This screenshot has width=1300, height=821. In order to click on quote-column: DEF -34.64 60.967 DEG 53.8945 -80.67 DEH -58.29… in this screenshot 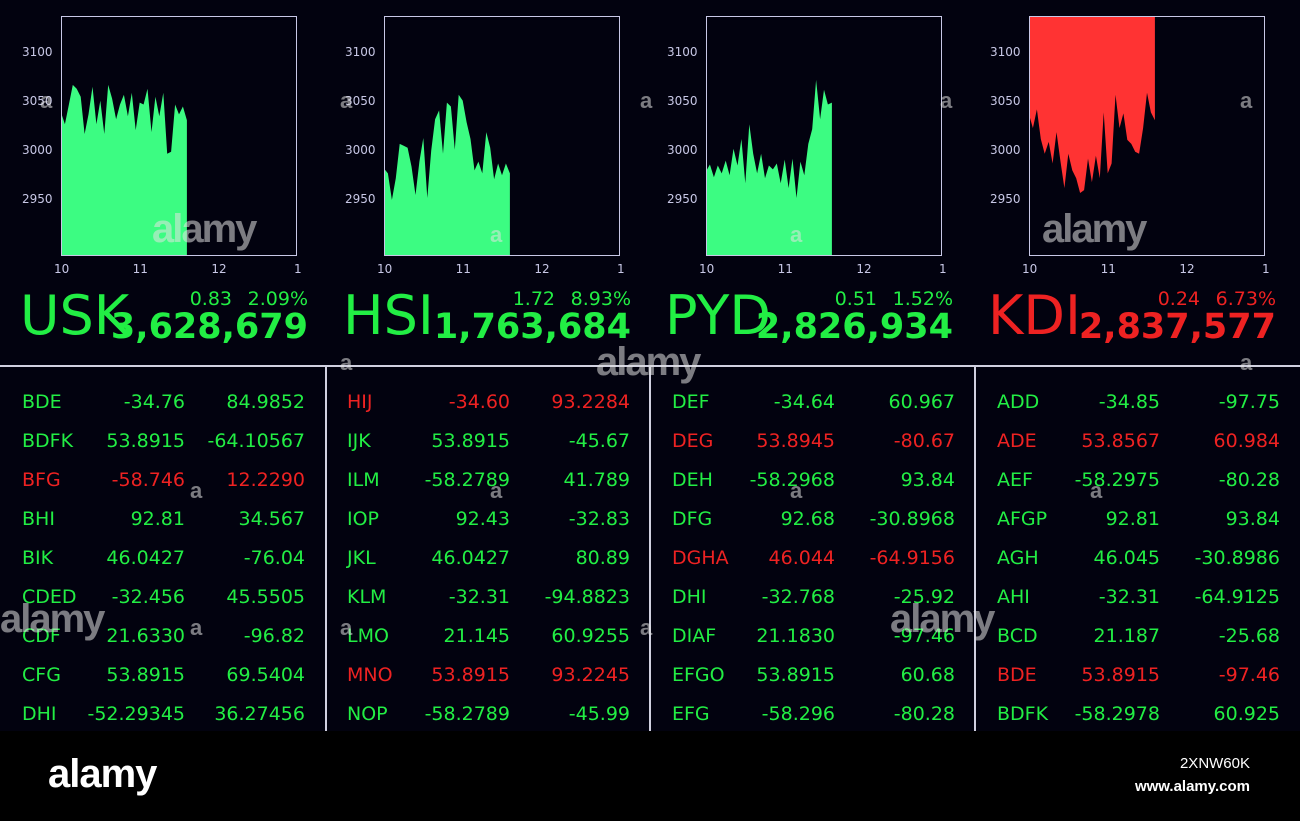, I will do `click(812, 549)`.